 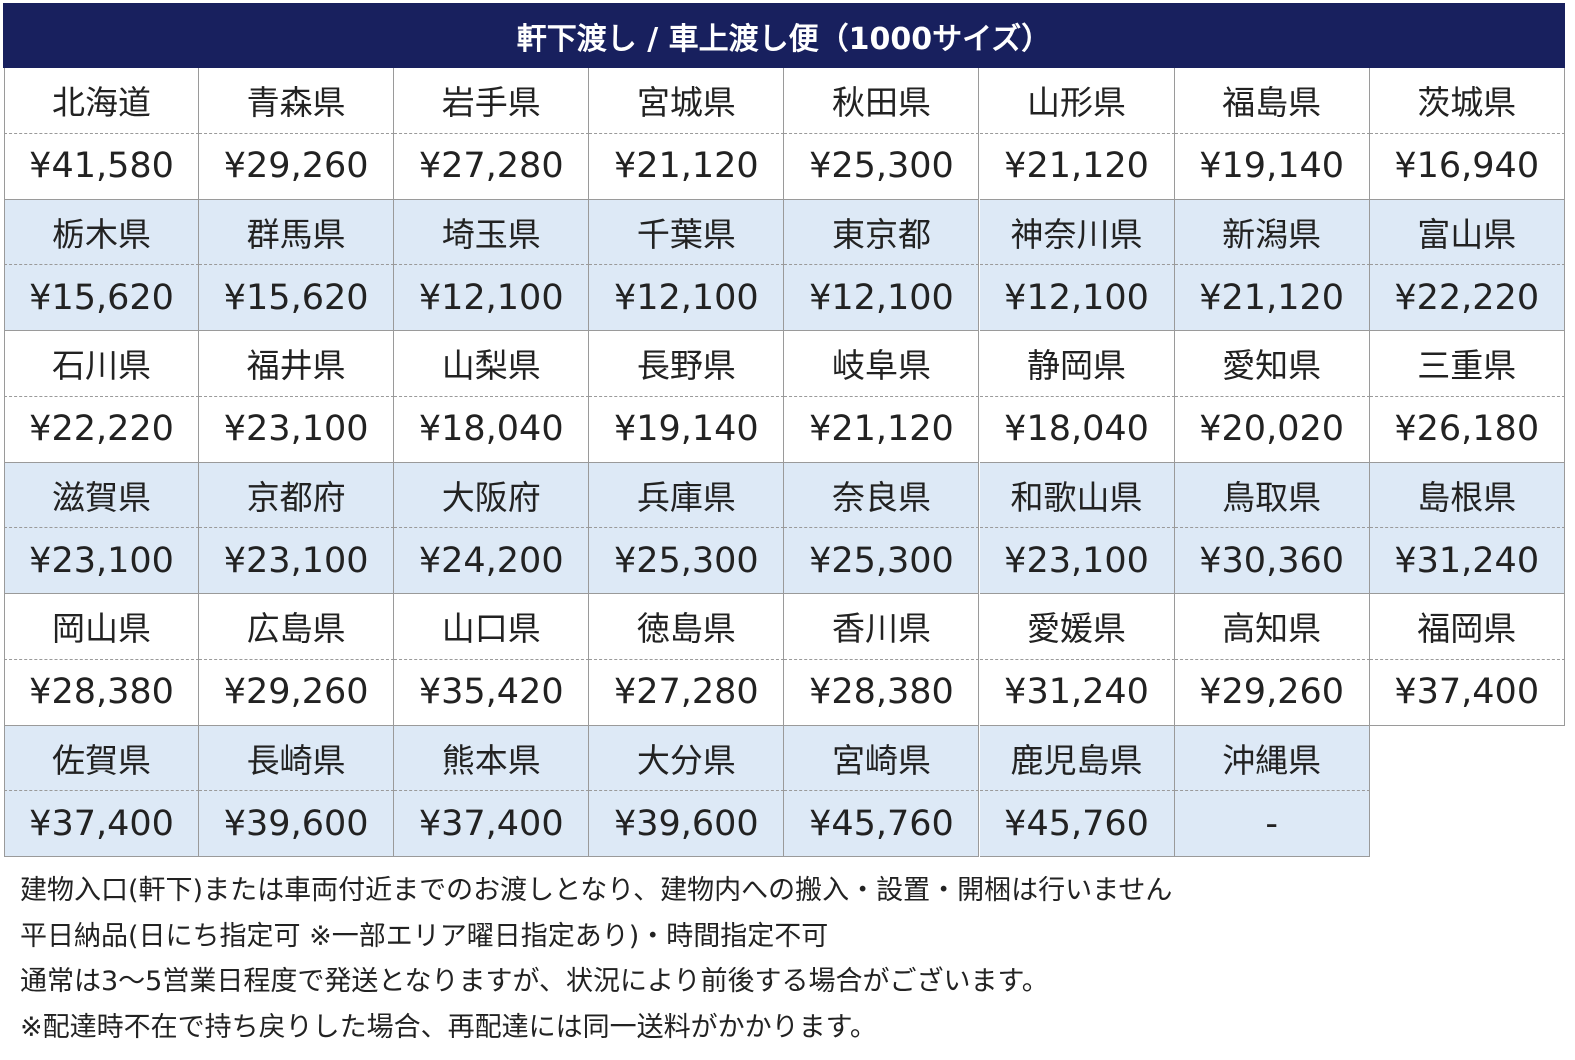 What do you see at coordinates (1272, 429) in the screenshot?
I see `shipping-price: ¥20,020` at bounding box center [1272, 429].